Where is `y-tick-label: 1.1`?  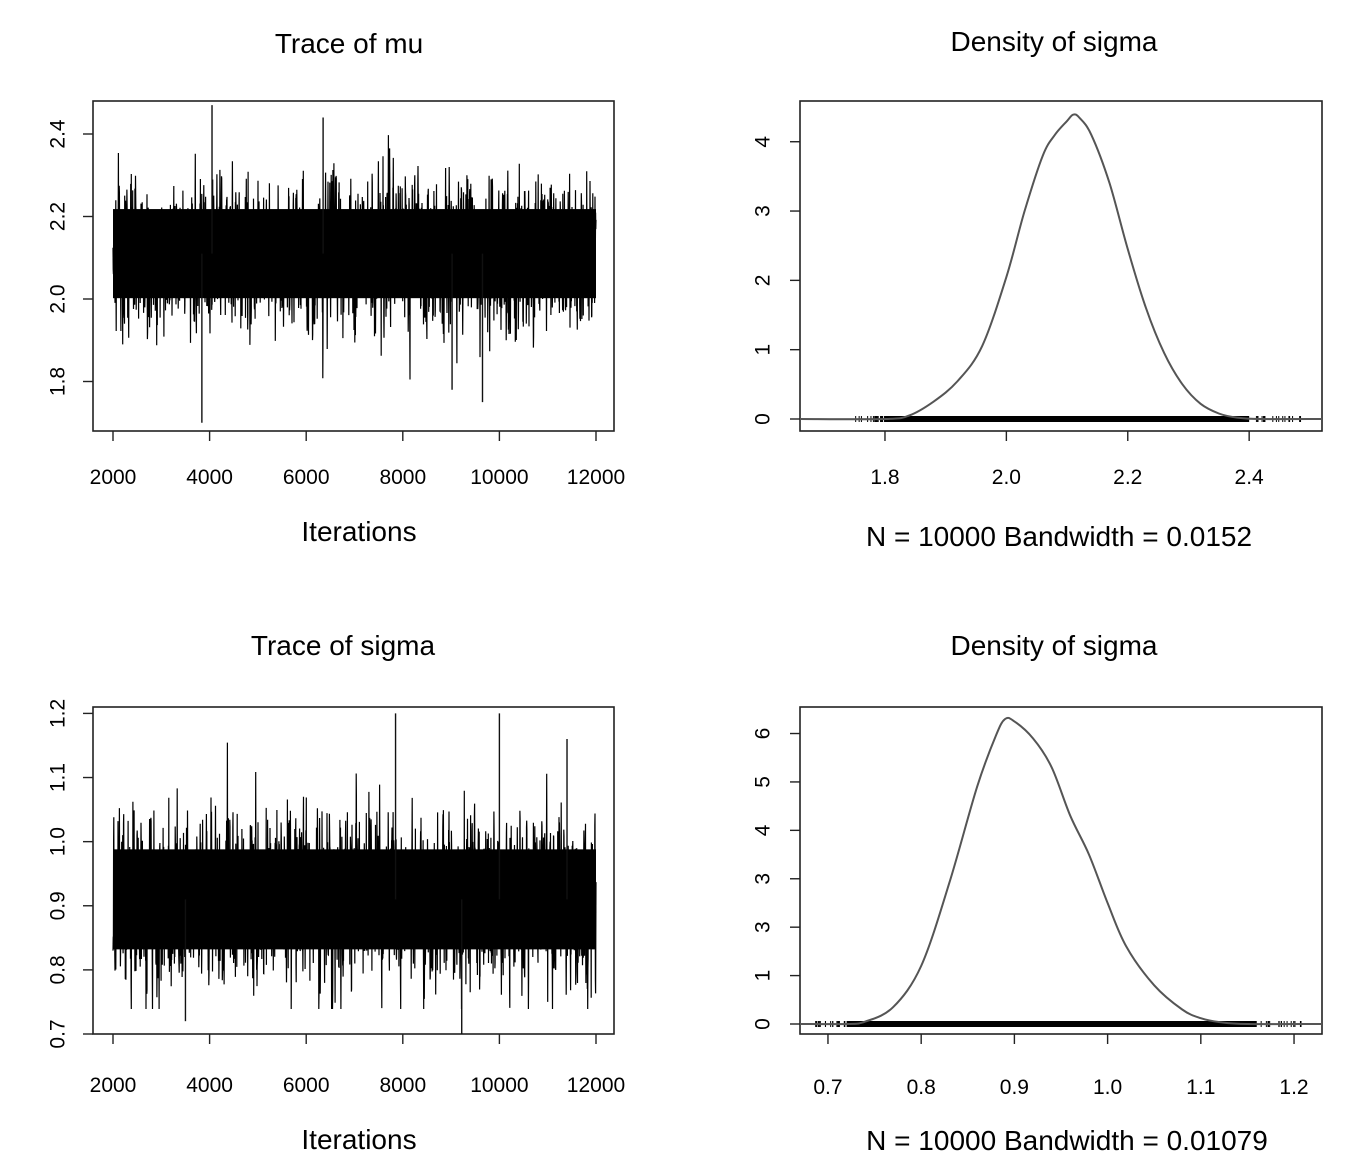
y-tick-label: 1.1 is located at coordinates (57, 777).